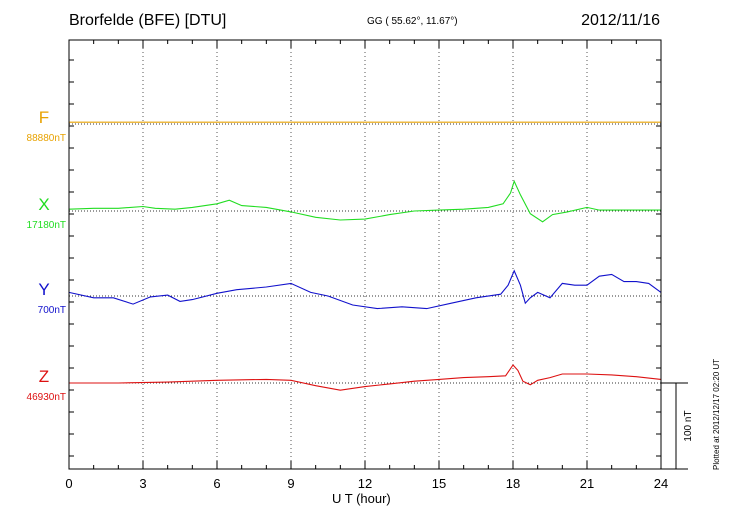 The image size is (730, 520). Describe the element at coordinates (361, 498) in the screenshot. I see `x-axis-label: U T (hour)` at that location.